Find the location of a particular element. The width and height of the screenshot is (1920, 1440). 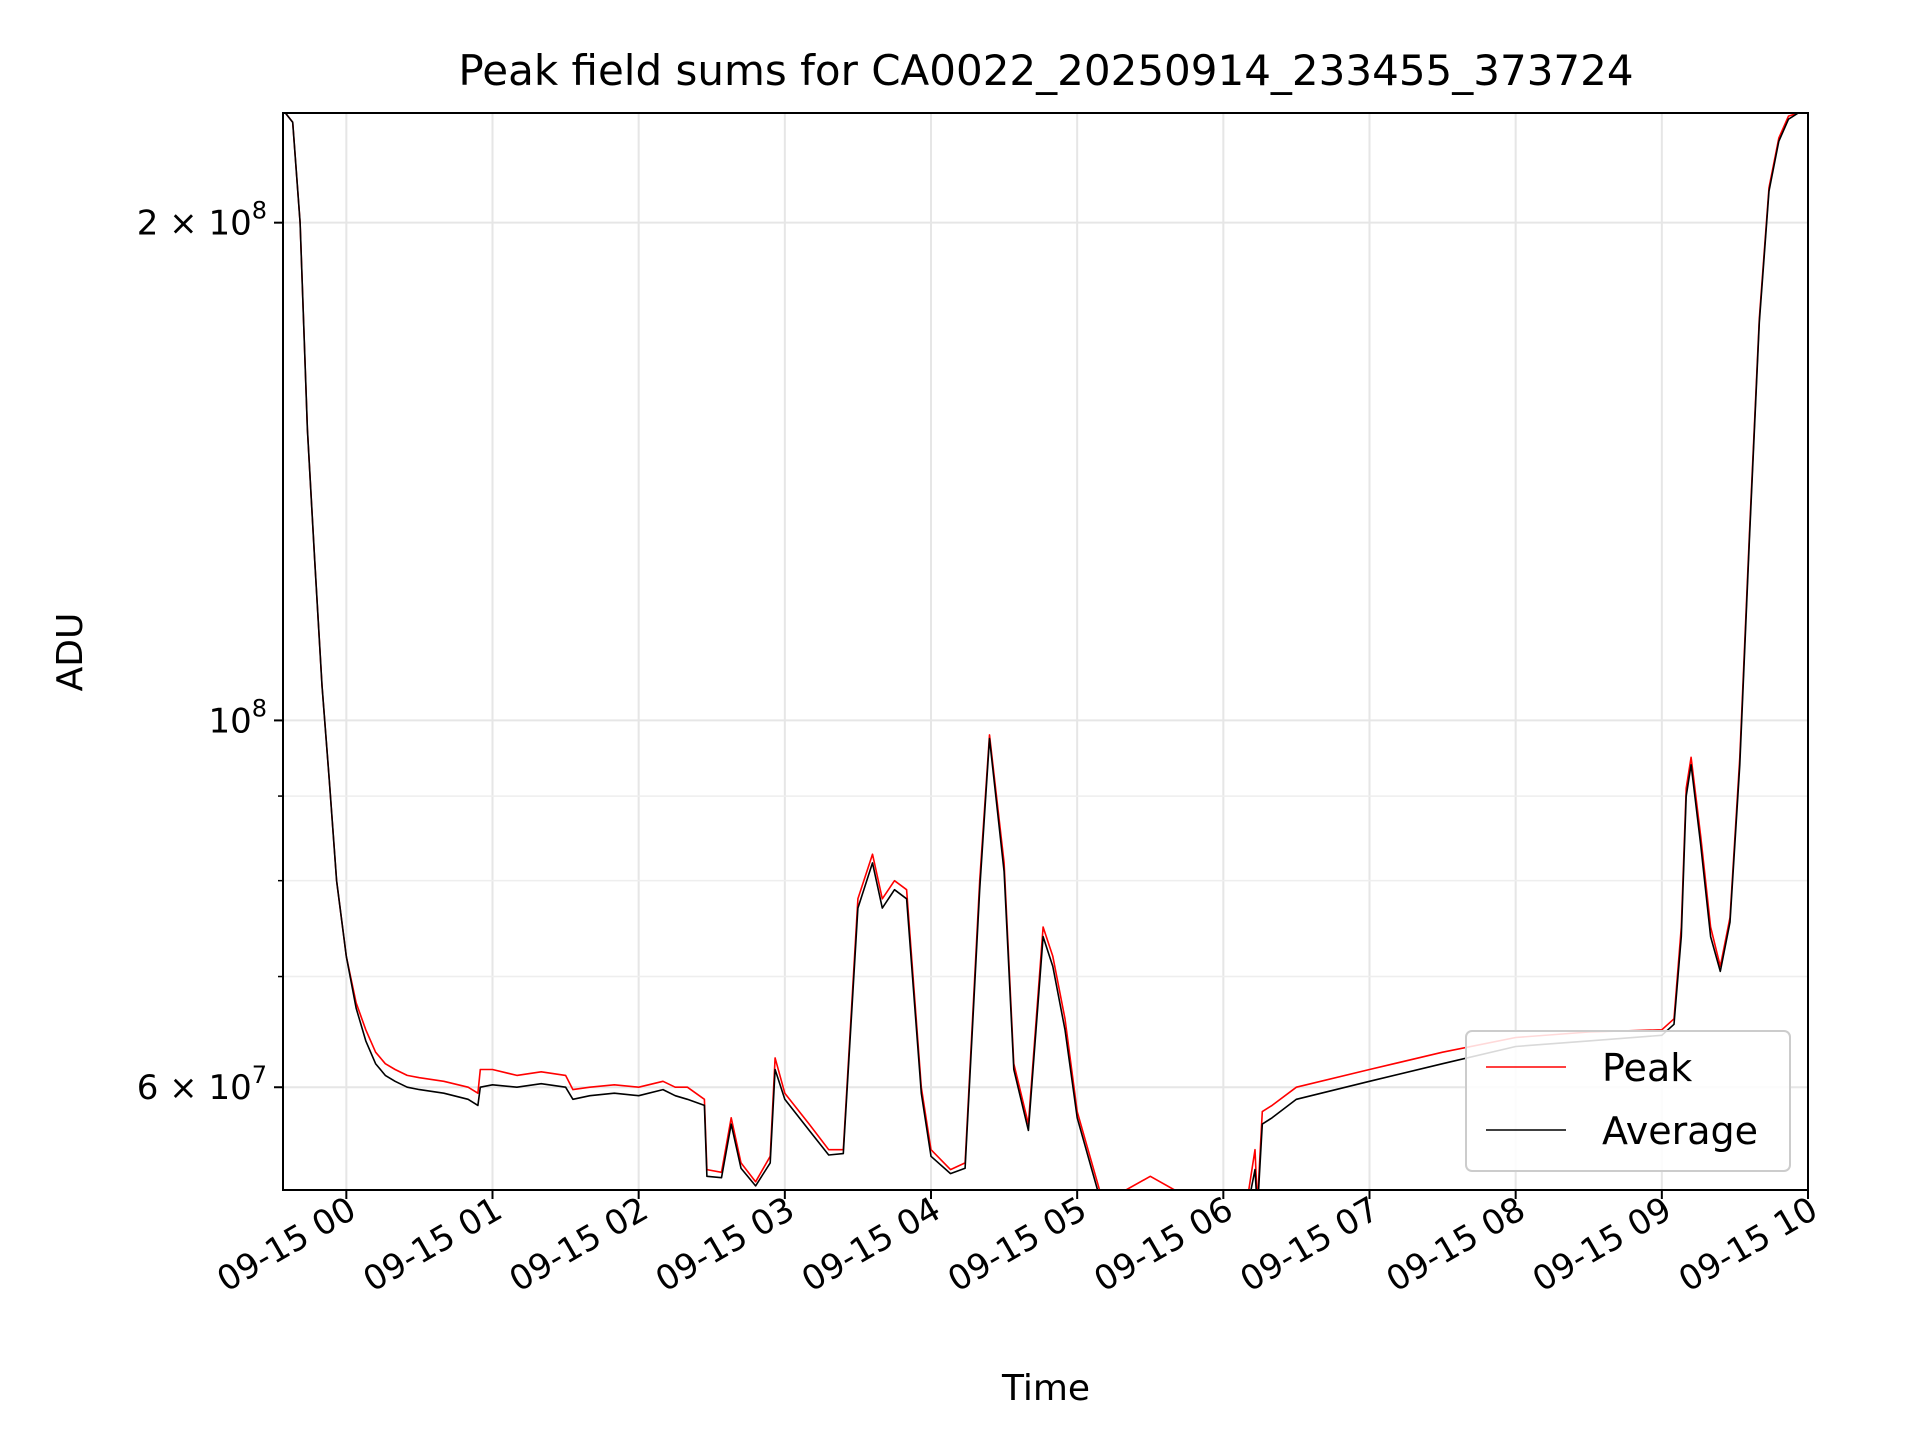

legend: Peak Average is located at coordinates (1628, 1101).